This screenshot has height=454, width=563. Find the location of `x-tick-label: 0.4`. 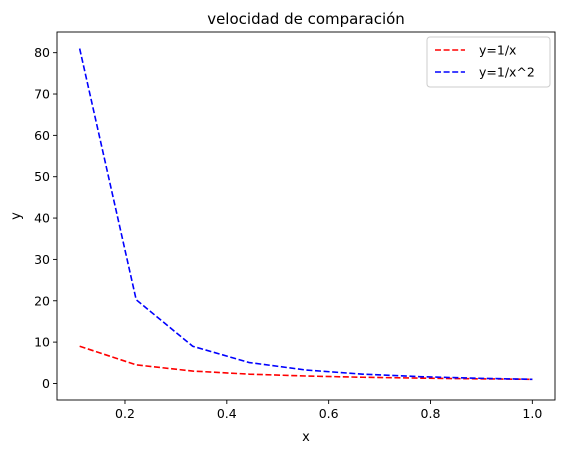

x-tick-label: 0.4 is located at coordinates (227, 413).